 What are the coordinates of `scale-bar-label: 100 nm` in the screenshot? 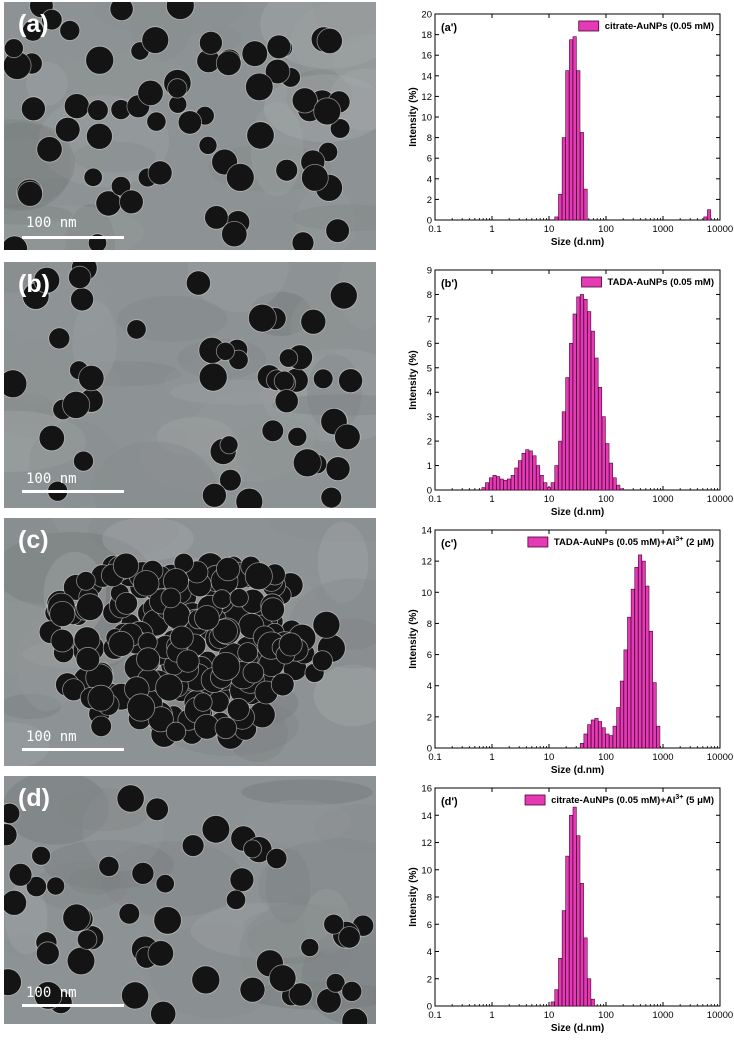 It's located at (51, 737).